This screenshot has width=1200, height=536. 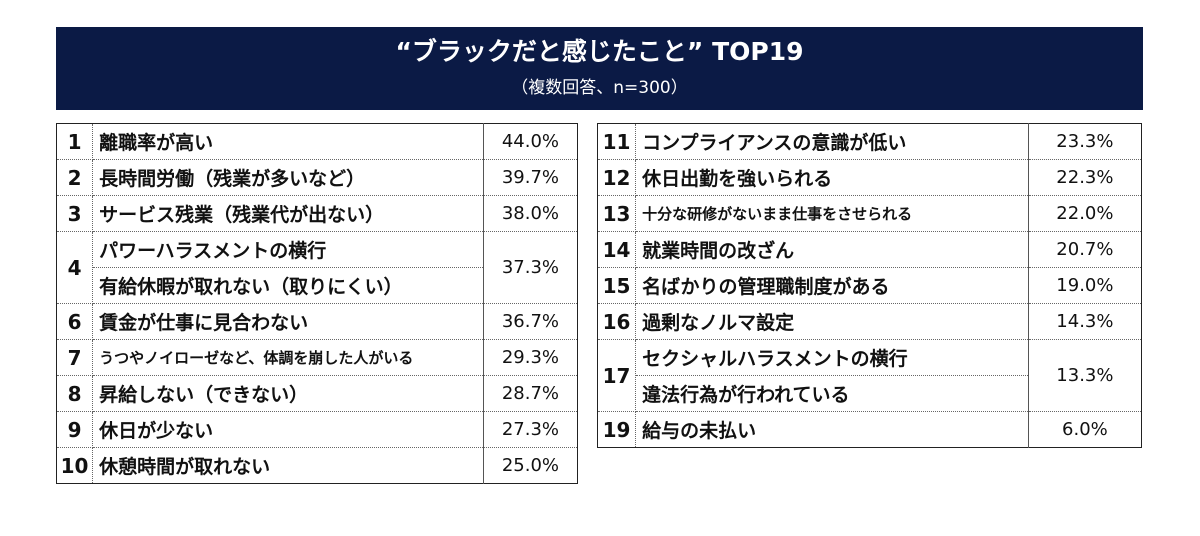 What do you see at coordinates (288, 213) in the screenshot?
I see `item-label: サービス残業（残業代が出ない）` at bounding box center [288, 213].